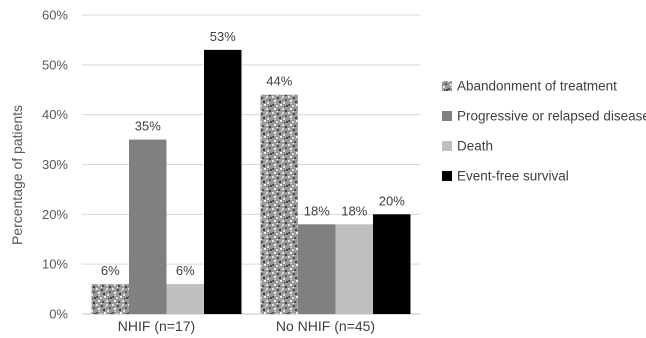 The image size is (646, 338). Describe the element at coordinates (537, 86) in the screenshot. I see `legend-label: Abandonment of treatment` at that location.